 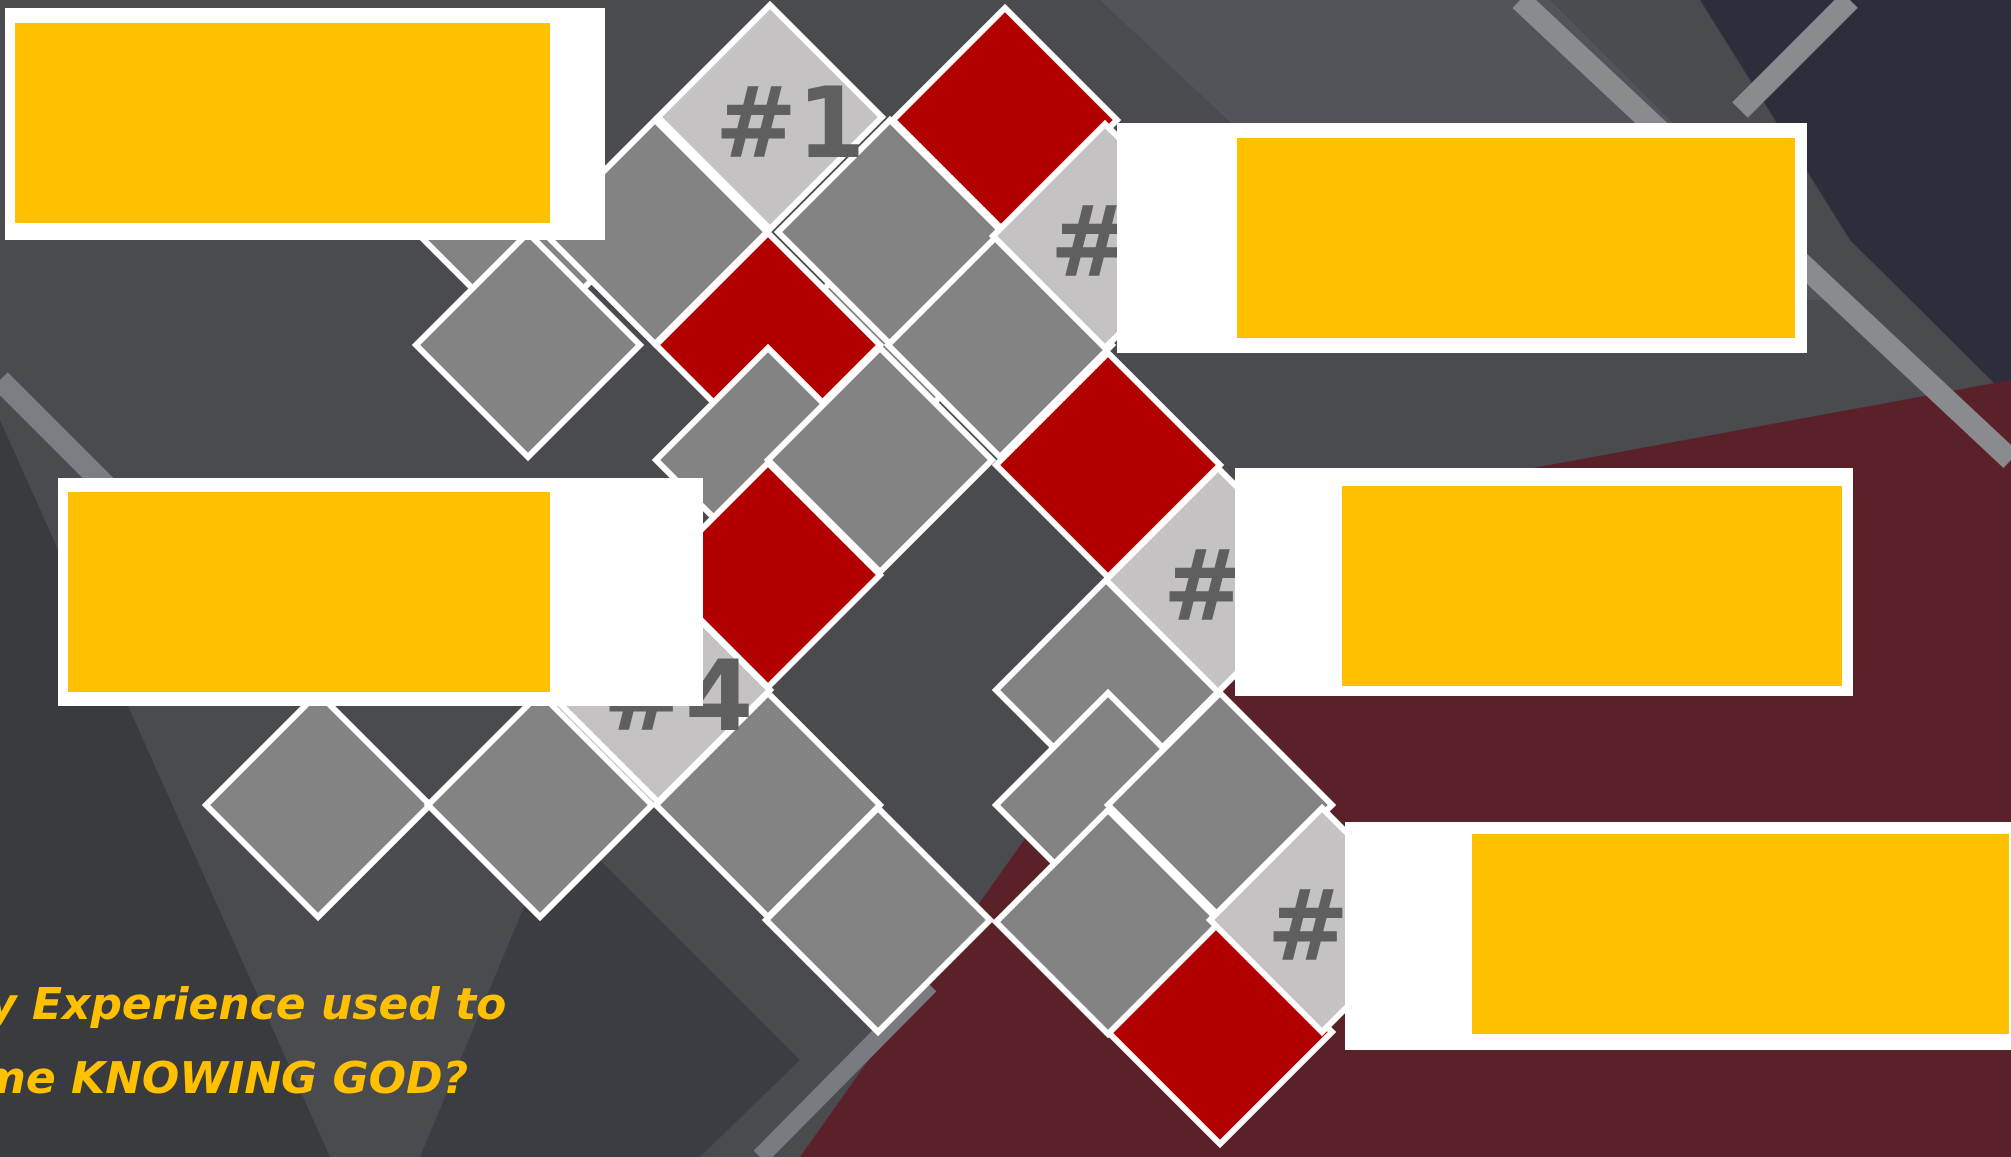 What do you see at coordinates (234, 1078) in the screenshot?
I see `caption-line-2: me KNOWING GOD?` at bounding box center [234, 1078].